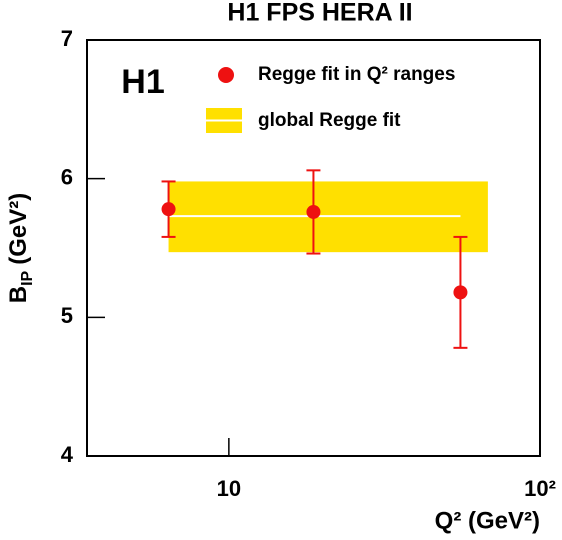 This screenshot has width=562, height=540. Describe the element at coordinates (226, 75) in the screenshot. I see `legend-marker` at that location.